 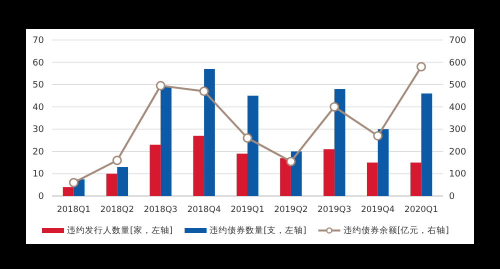 I want to click on legend-label: 违约发行人数量[家，左轴], so click(x=120, y=230).